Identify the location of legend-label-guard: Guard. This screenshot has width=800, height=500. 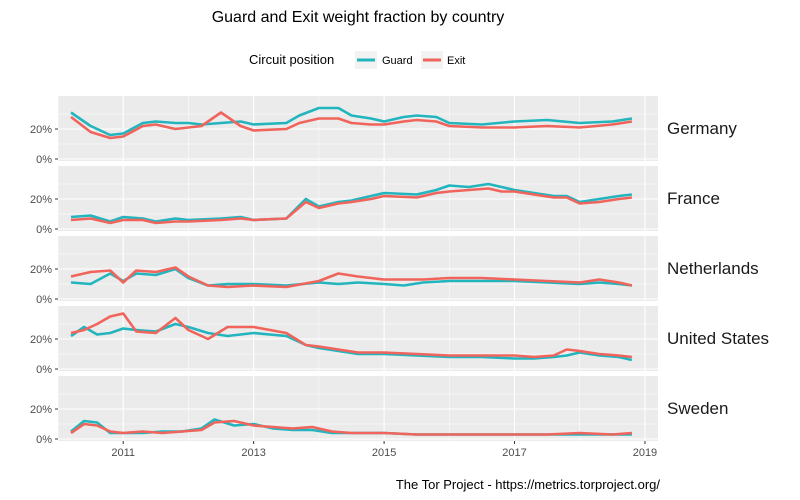
(397, 61).